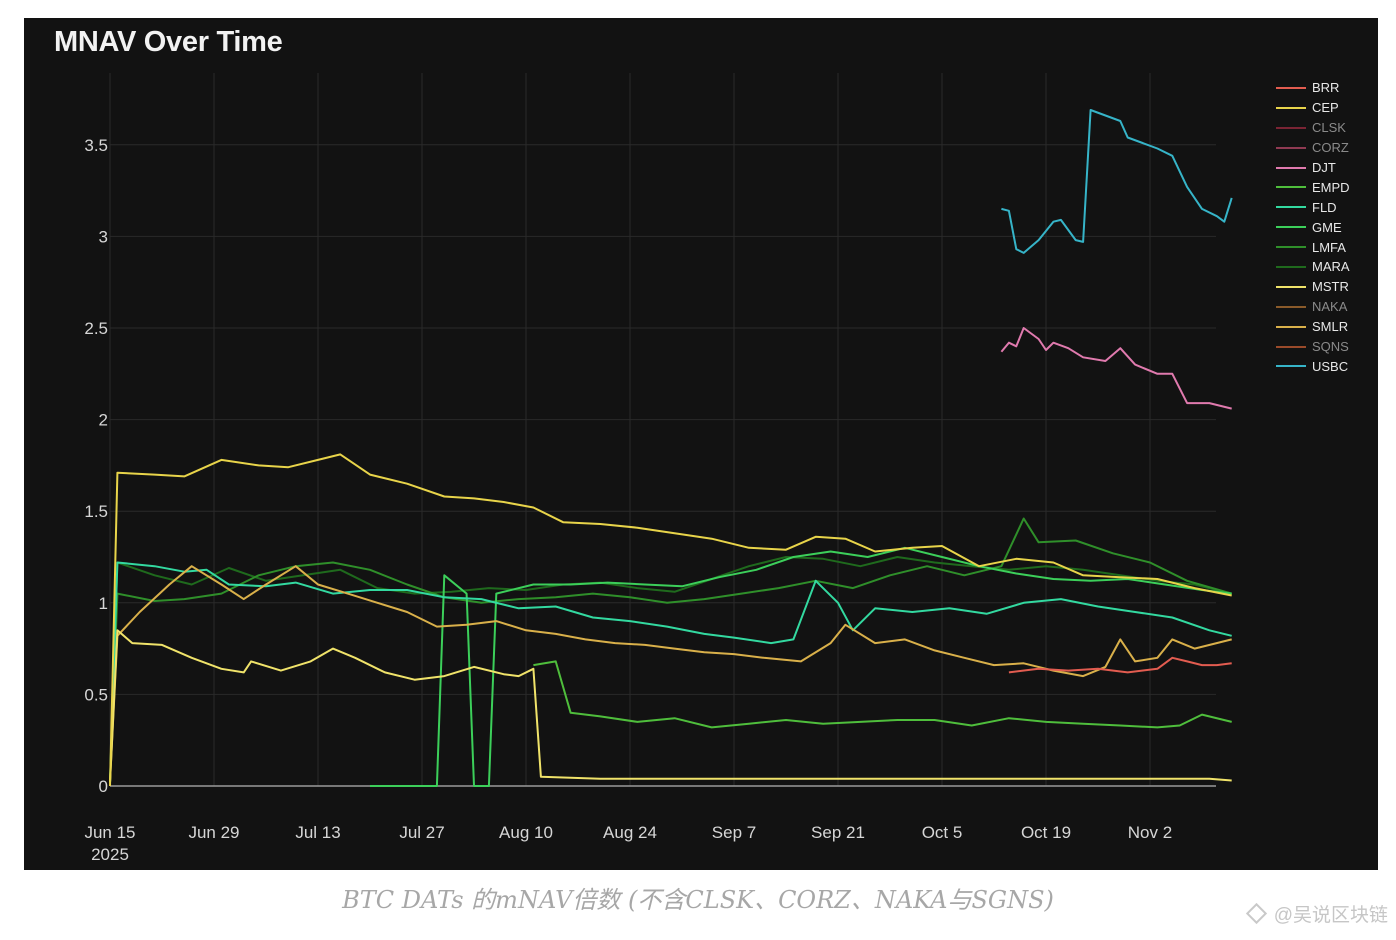 The image size is (1396, 940). I want to click on x-tick-label: Nov 2, so click(1150, 832).